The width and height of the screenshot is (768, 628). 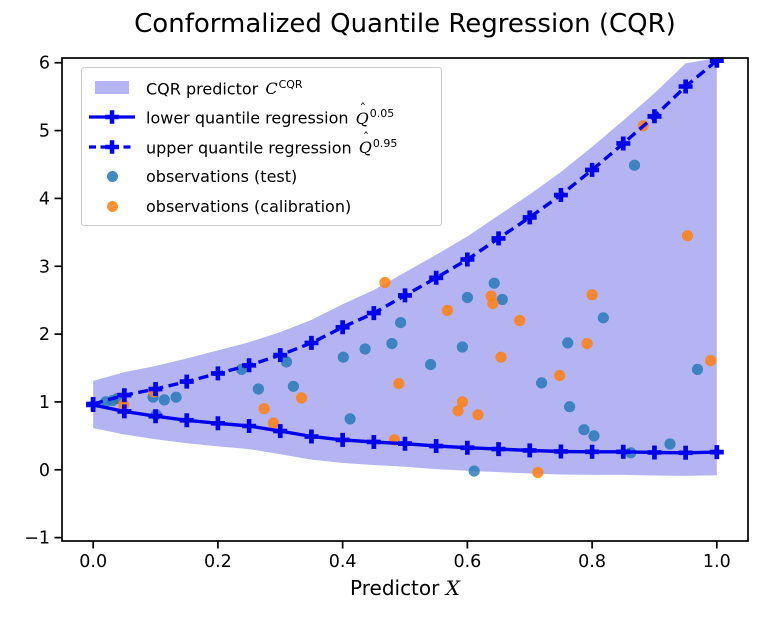 What do you see at coordinates (222, 177) in the screenshot?
I see `legend-item-label: observations (test)` at bounding box center [222, 177].